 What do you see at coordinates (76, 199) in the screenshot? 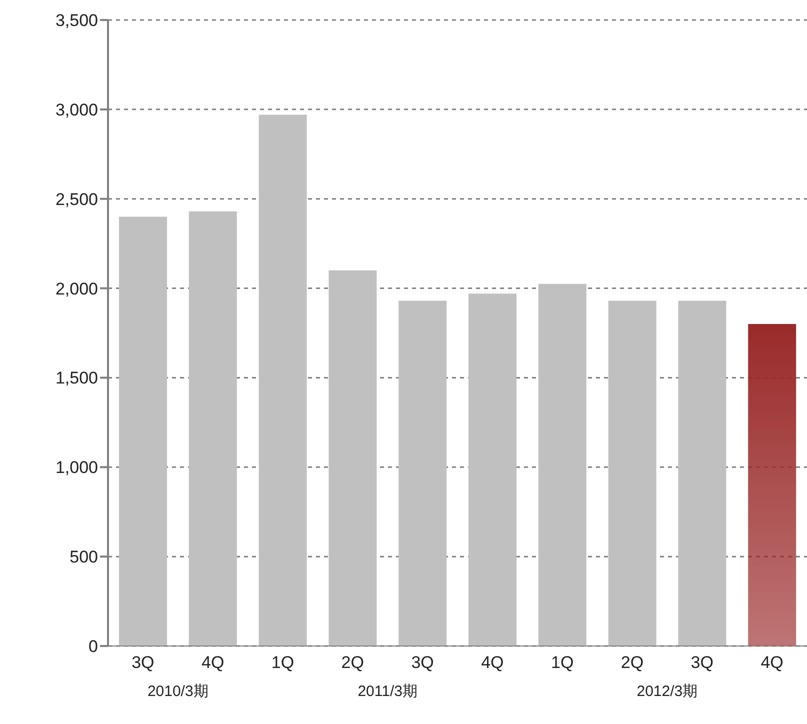
I see `y-tick-label: 2,500` at bounding box center [76, 199].